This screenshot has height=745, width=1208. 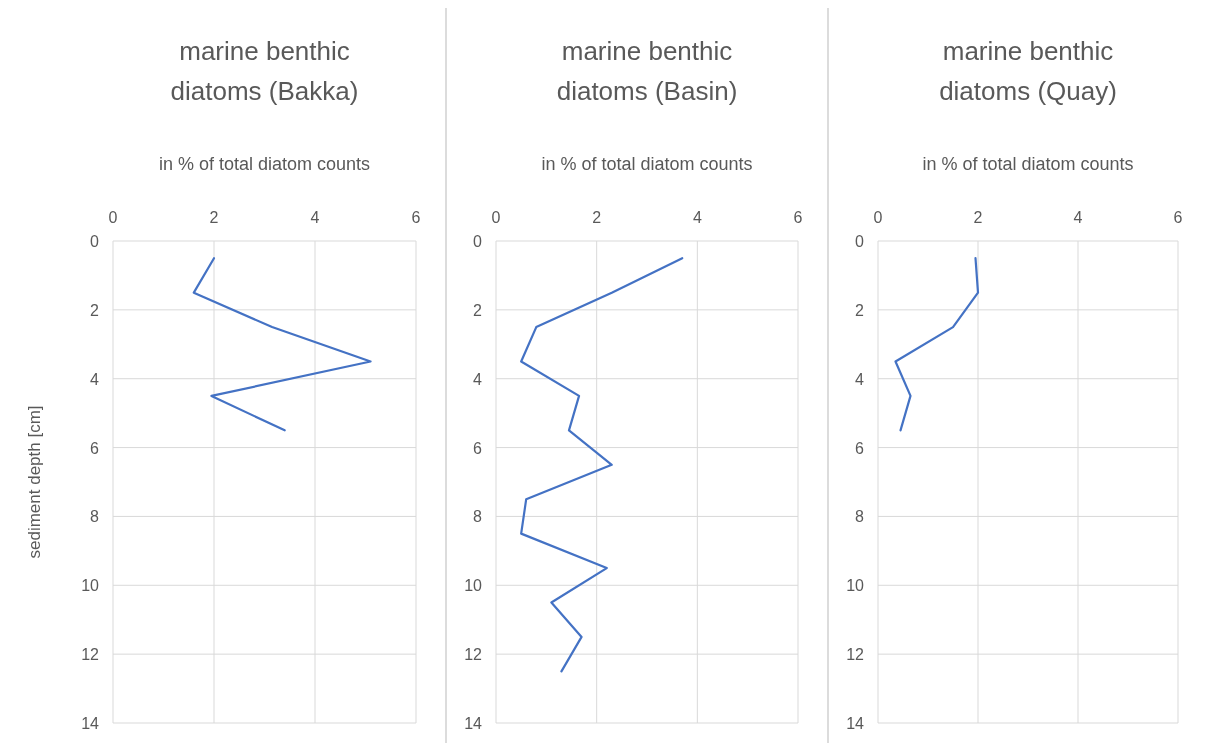 I want to click on chart-title: marine benthic diatoms (Quay), so click(x=1028, y=71).